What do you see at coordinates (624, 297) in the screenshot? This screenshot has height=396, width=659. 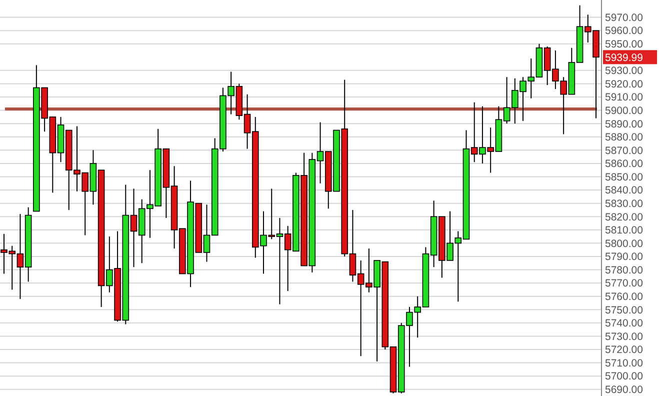 I see `y-tick-label: 5760.00` at bounding box center [624, 297].